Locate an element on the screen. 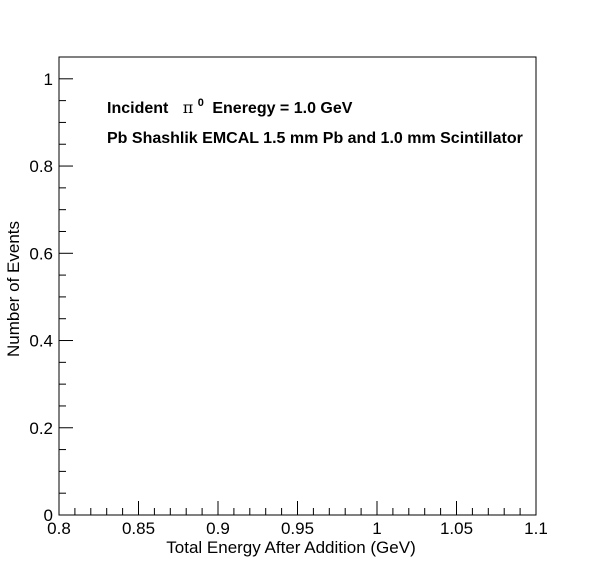 This screenshot has width=596, height=572. x-tick-label: 1.1 is located at coordinates (536, 528).